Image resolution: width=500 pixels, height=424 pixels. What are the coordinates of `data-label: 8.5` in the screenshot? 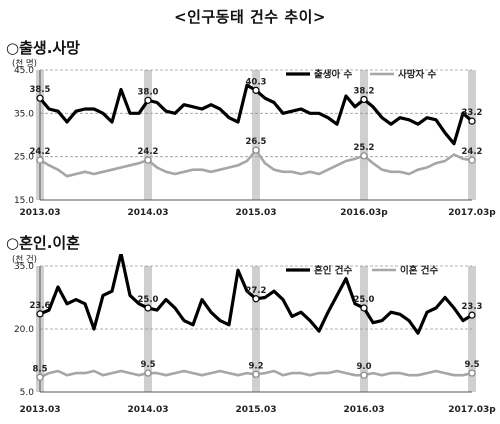 It's located at (39, 369).